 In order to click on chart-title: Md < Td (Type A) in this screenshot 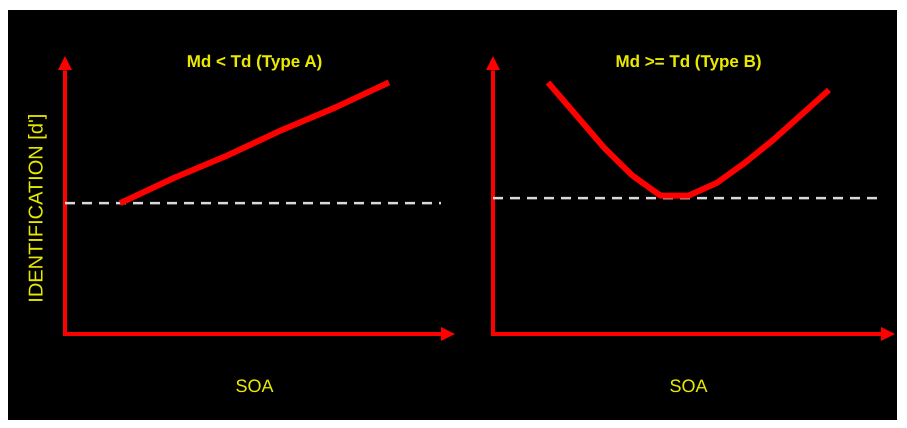, I will do `click(254, 61)`.